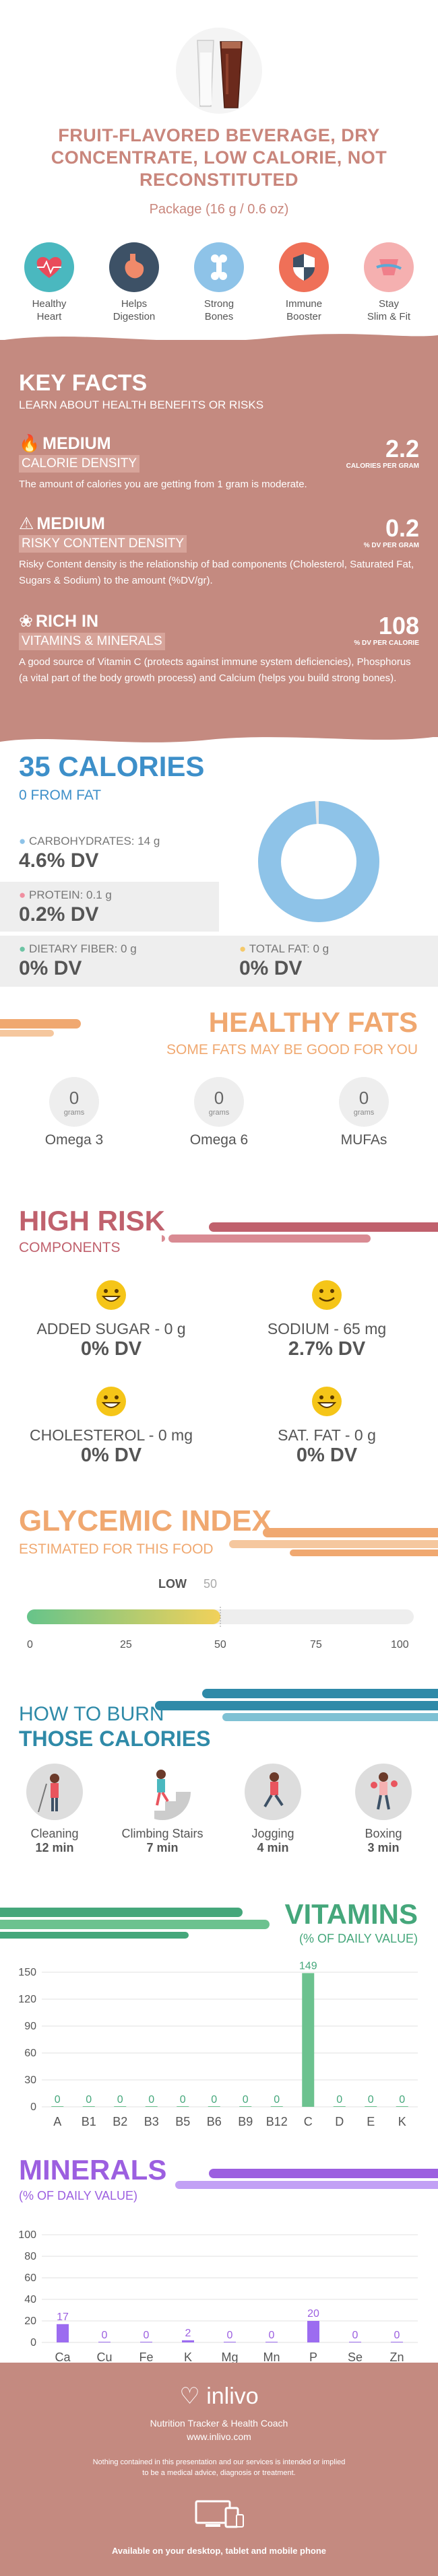 Image resolution: width=438 pixels, height=2576 pixels. I want to click on stomach-icon, so click(134, 267).